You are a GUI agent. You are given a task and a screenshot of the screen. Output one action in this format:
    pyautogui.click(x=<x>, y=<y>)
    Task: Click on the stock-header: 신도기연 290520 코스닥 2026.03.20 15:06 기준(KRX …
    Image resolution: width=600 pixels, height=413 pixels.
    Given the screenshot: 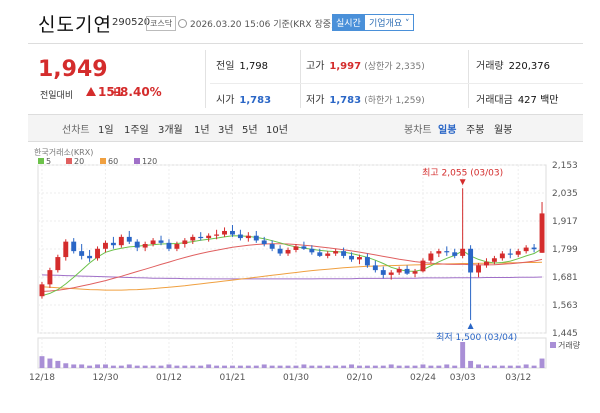 What is the action you would take?
    pyautogui.click(x=300, y=20)
    